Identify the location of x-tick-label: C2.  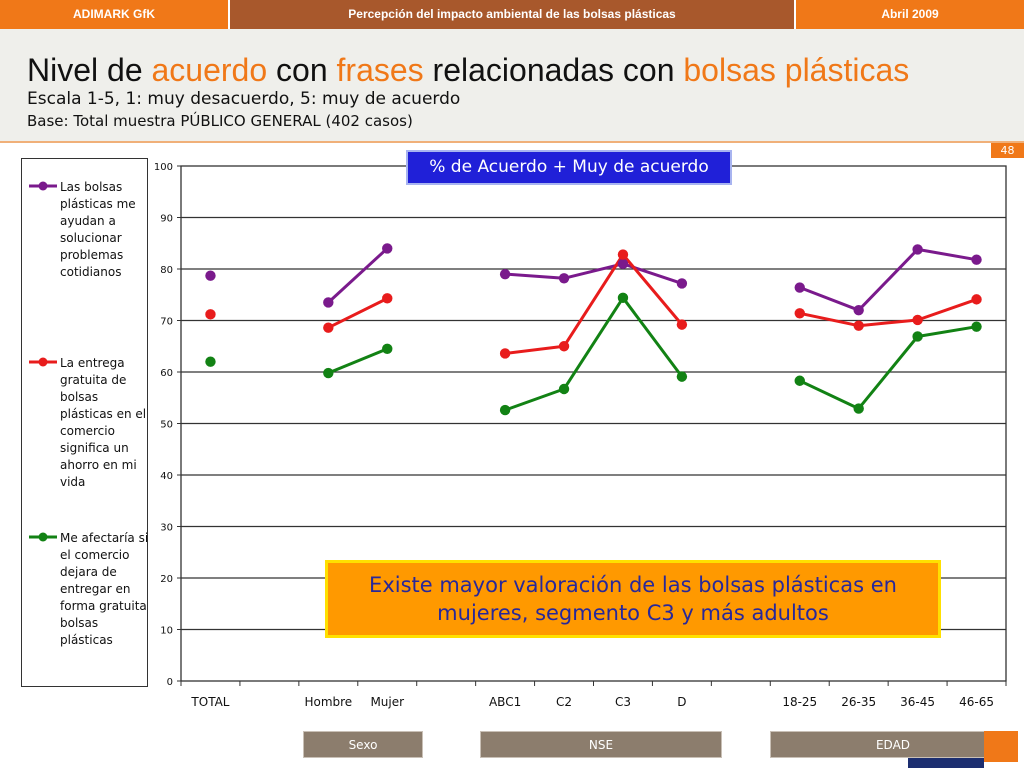
(564, 702).